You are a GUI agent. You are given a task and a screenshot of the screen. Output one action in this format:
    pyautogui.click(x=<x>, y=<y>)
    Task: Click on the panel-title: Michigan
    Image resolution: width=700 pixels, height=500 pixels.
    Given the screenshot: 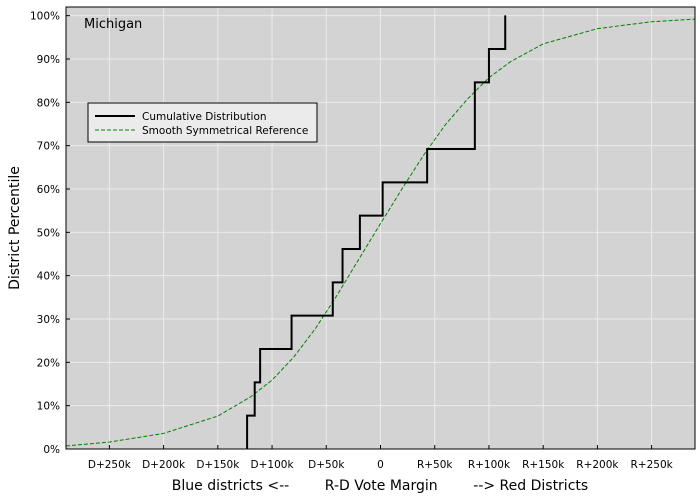 What is the action you would take?
    pyautogui.click(x=113, y=24)
    